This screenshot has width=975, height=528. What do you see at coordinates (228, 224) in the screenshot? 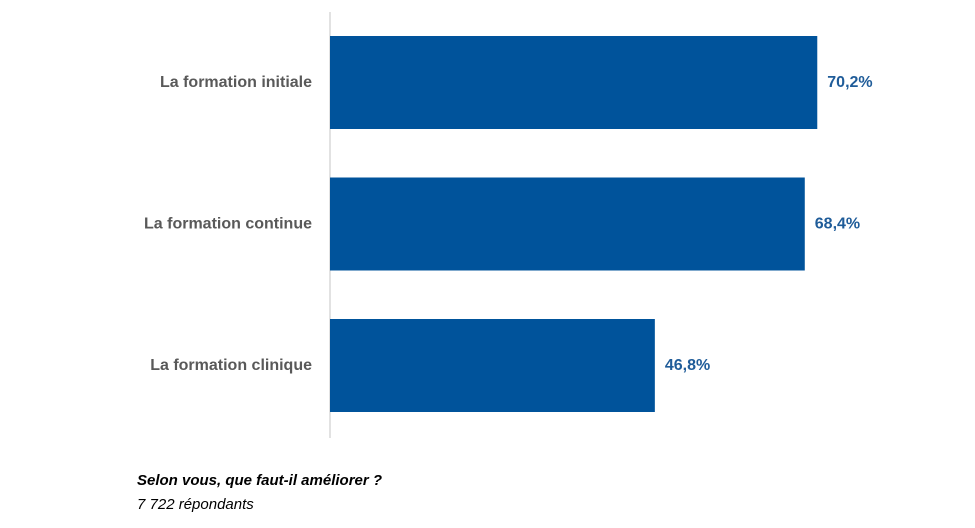
I see `category-label-la-formation-continue: La formation continue` at bounding box center [228, 224].